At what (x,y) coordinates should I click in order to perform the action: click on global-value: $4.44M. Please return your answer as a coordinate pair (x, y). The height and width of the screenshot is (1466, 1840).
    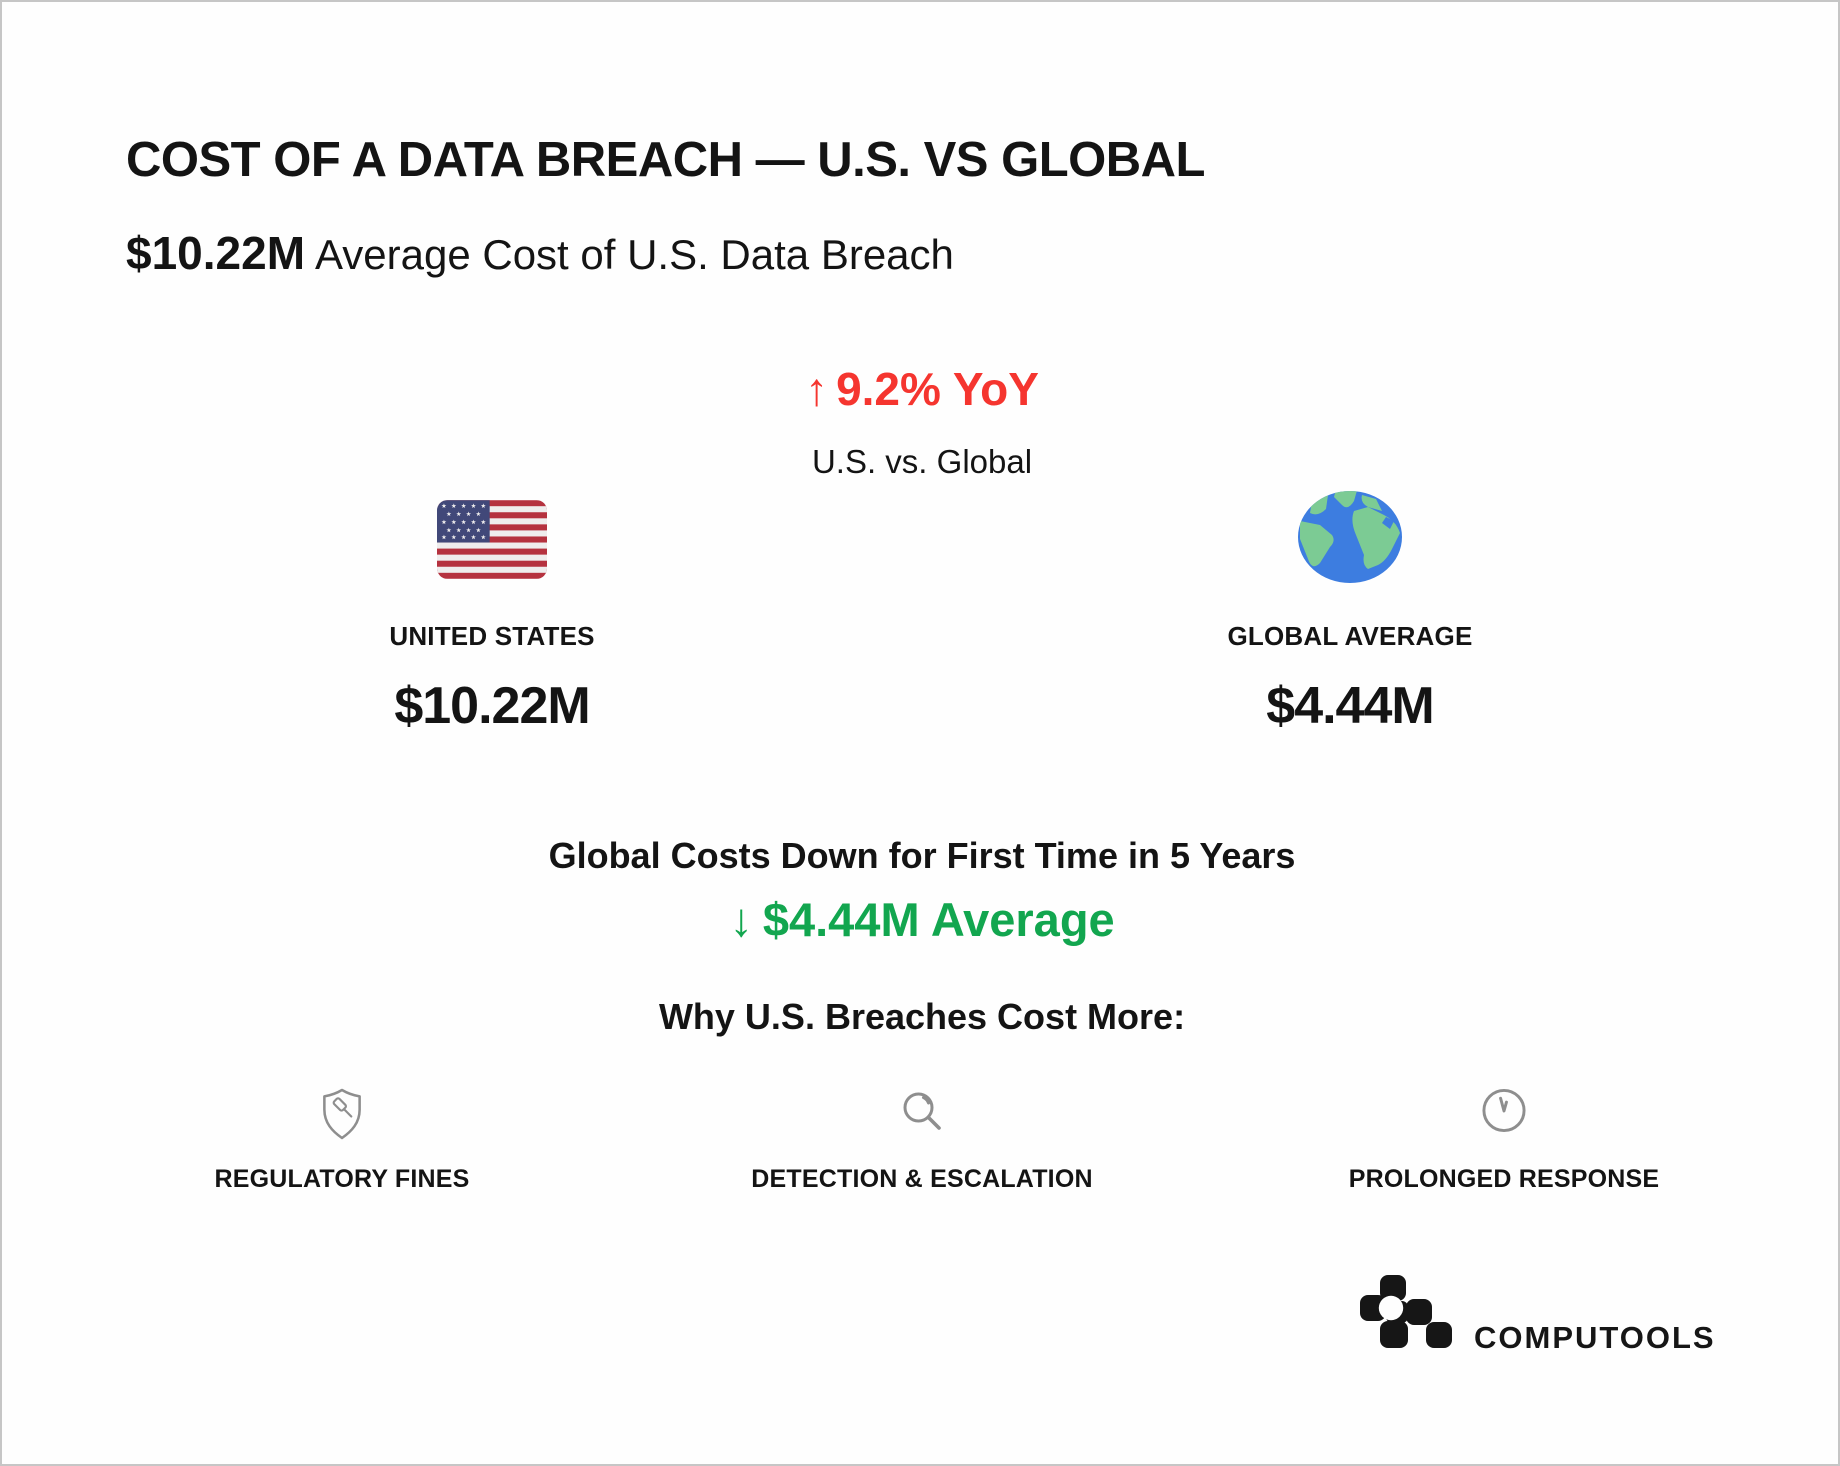
    Looking at the image, I should click on (1350, 706).